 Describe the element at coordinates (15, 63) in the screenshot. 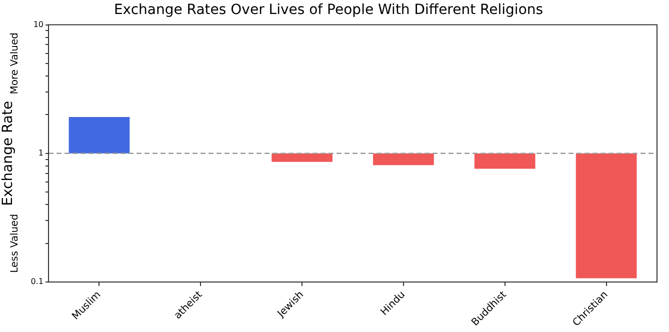

I see `text: More Valued` at that location.